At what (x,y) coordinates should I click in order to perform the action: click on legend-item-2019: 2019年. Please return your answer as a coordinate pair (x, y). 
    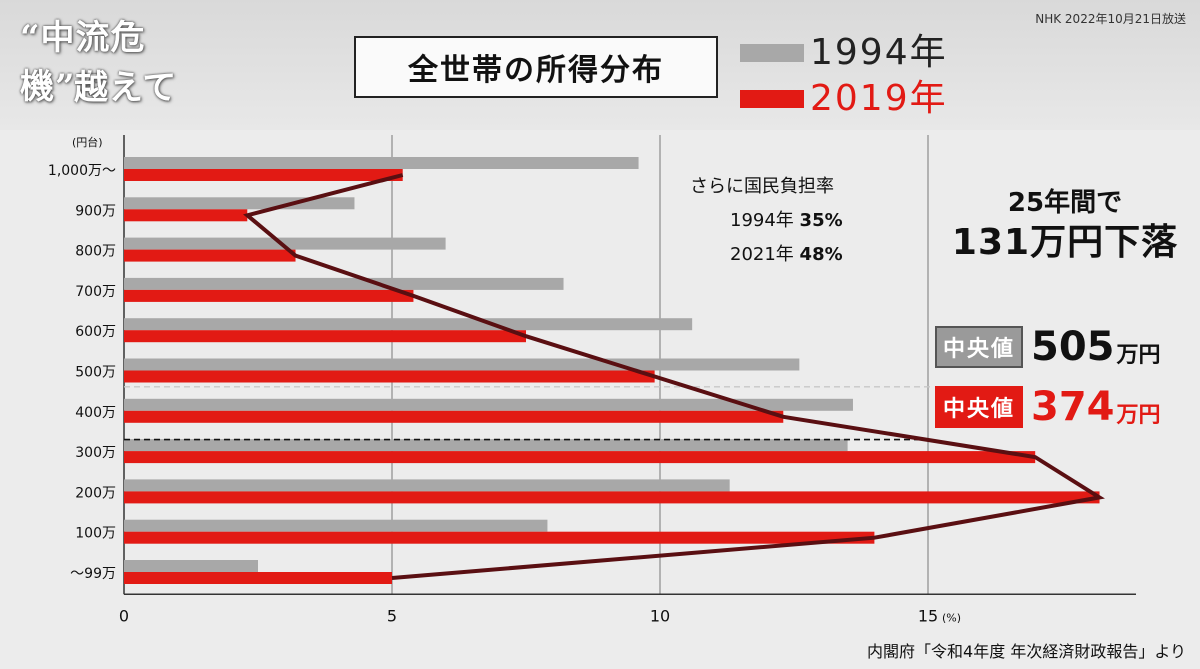
    Looking at the image, I should click on (860, 99).